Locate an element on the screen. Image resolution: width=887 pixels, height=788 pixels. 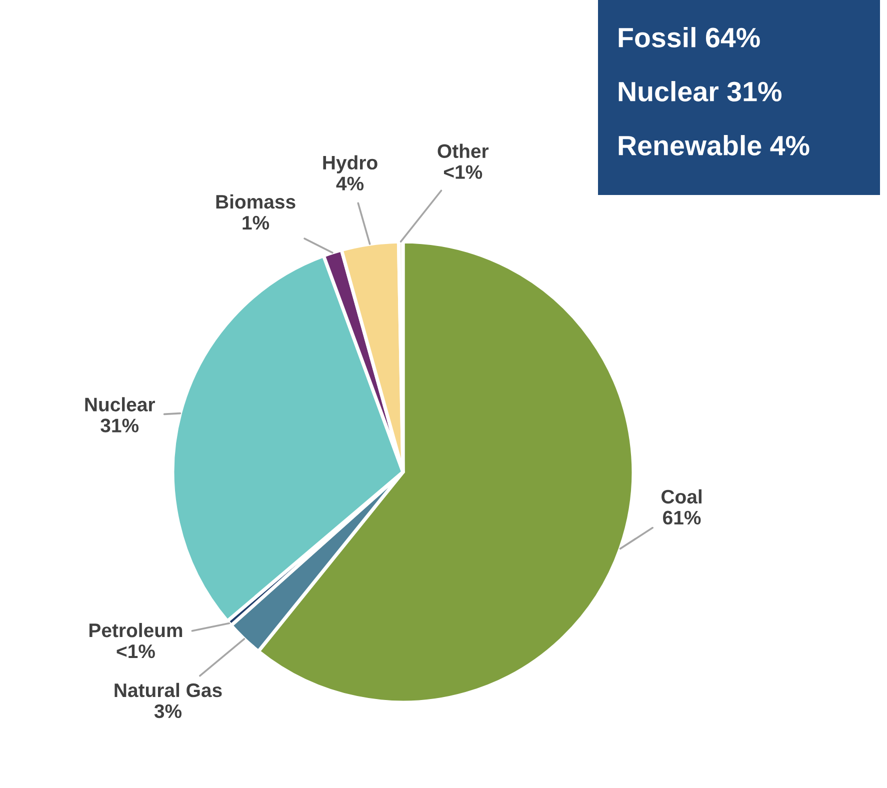
slice-label: Coal is located at coordinates (682, 496).